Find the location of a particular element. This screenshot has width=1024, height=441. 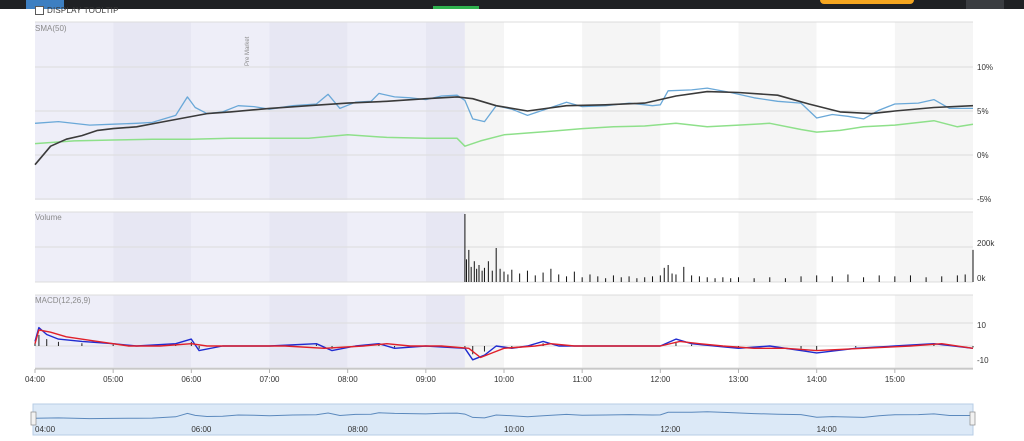

display-tooltip-label: DISPLAY TOOLTIP is located at coordinates (83, 10).